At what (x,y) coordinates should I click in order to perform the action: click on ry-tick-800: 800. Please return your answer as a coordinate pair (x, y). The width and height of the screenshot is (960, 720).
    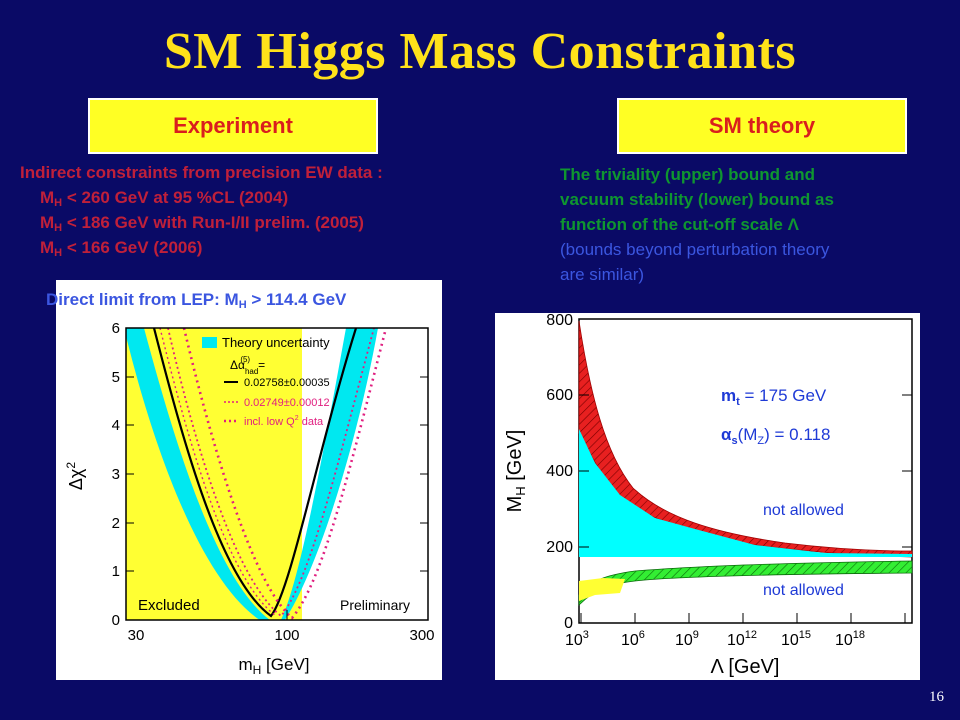
    Looking at the image, I should click on (559, 321).